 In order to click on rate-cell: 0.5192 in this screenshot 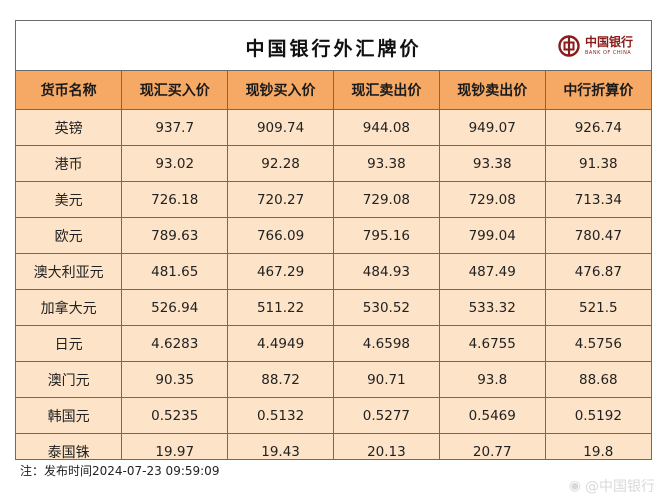, I will do `click(597, 415)`.